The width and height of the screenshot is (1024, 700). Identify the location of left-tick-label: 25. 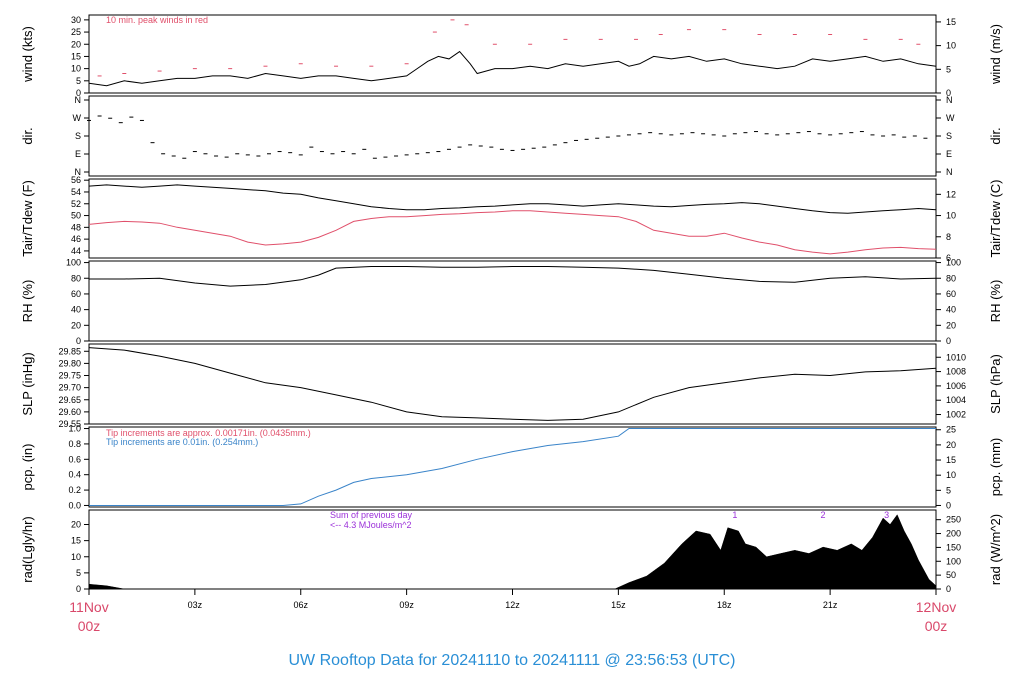
(76, 32).